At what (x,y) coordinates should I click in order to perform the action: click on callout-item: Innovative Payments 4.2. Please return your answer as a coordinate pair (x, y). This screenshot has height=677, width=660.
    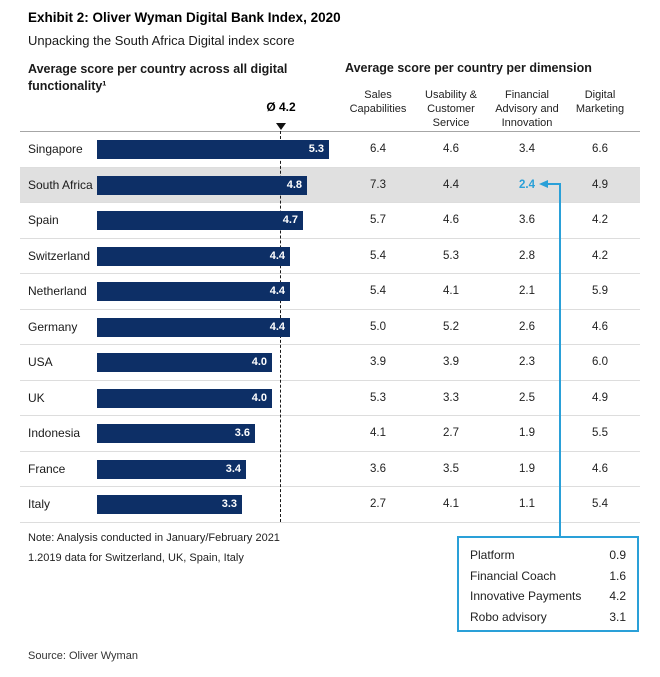
    Looking at the image, I should click on (548, 596).